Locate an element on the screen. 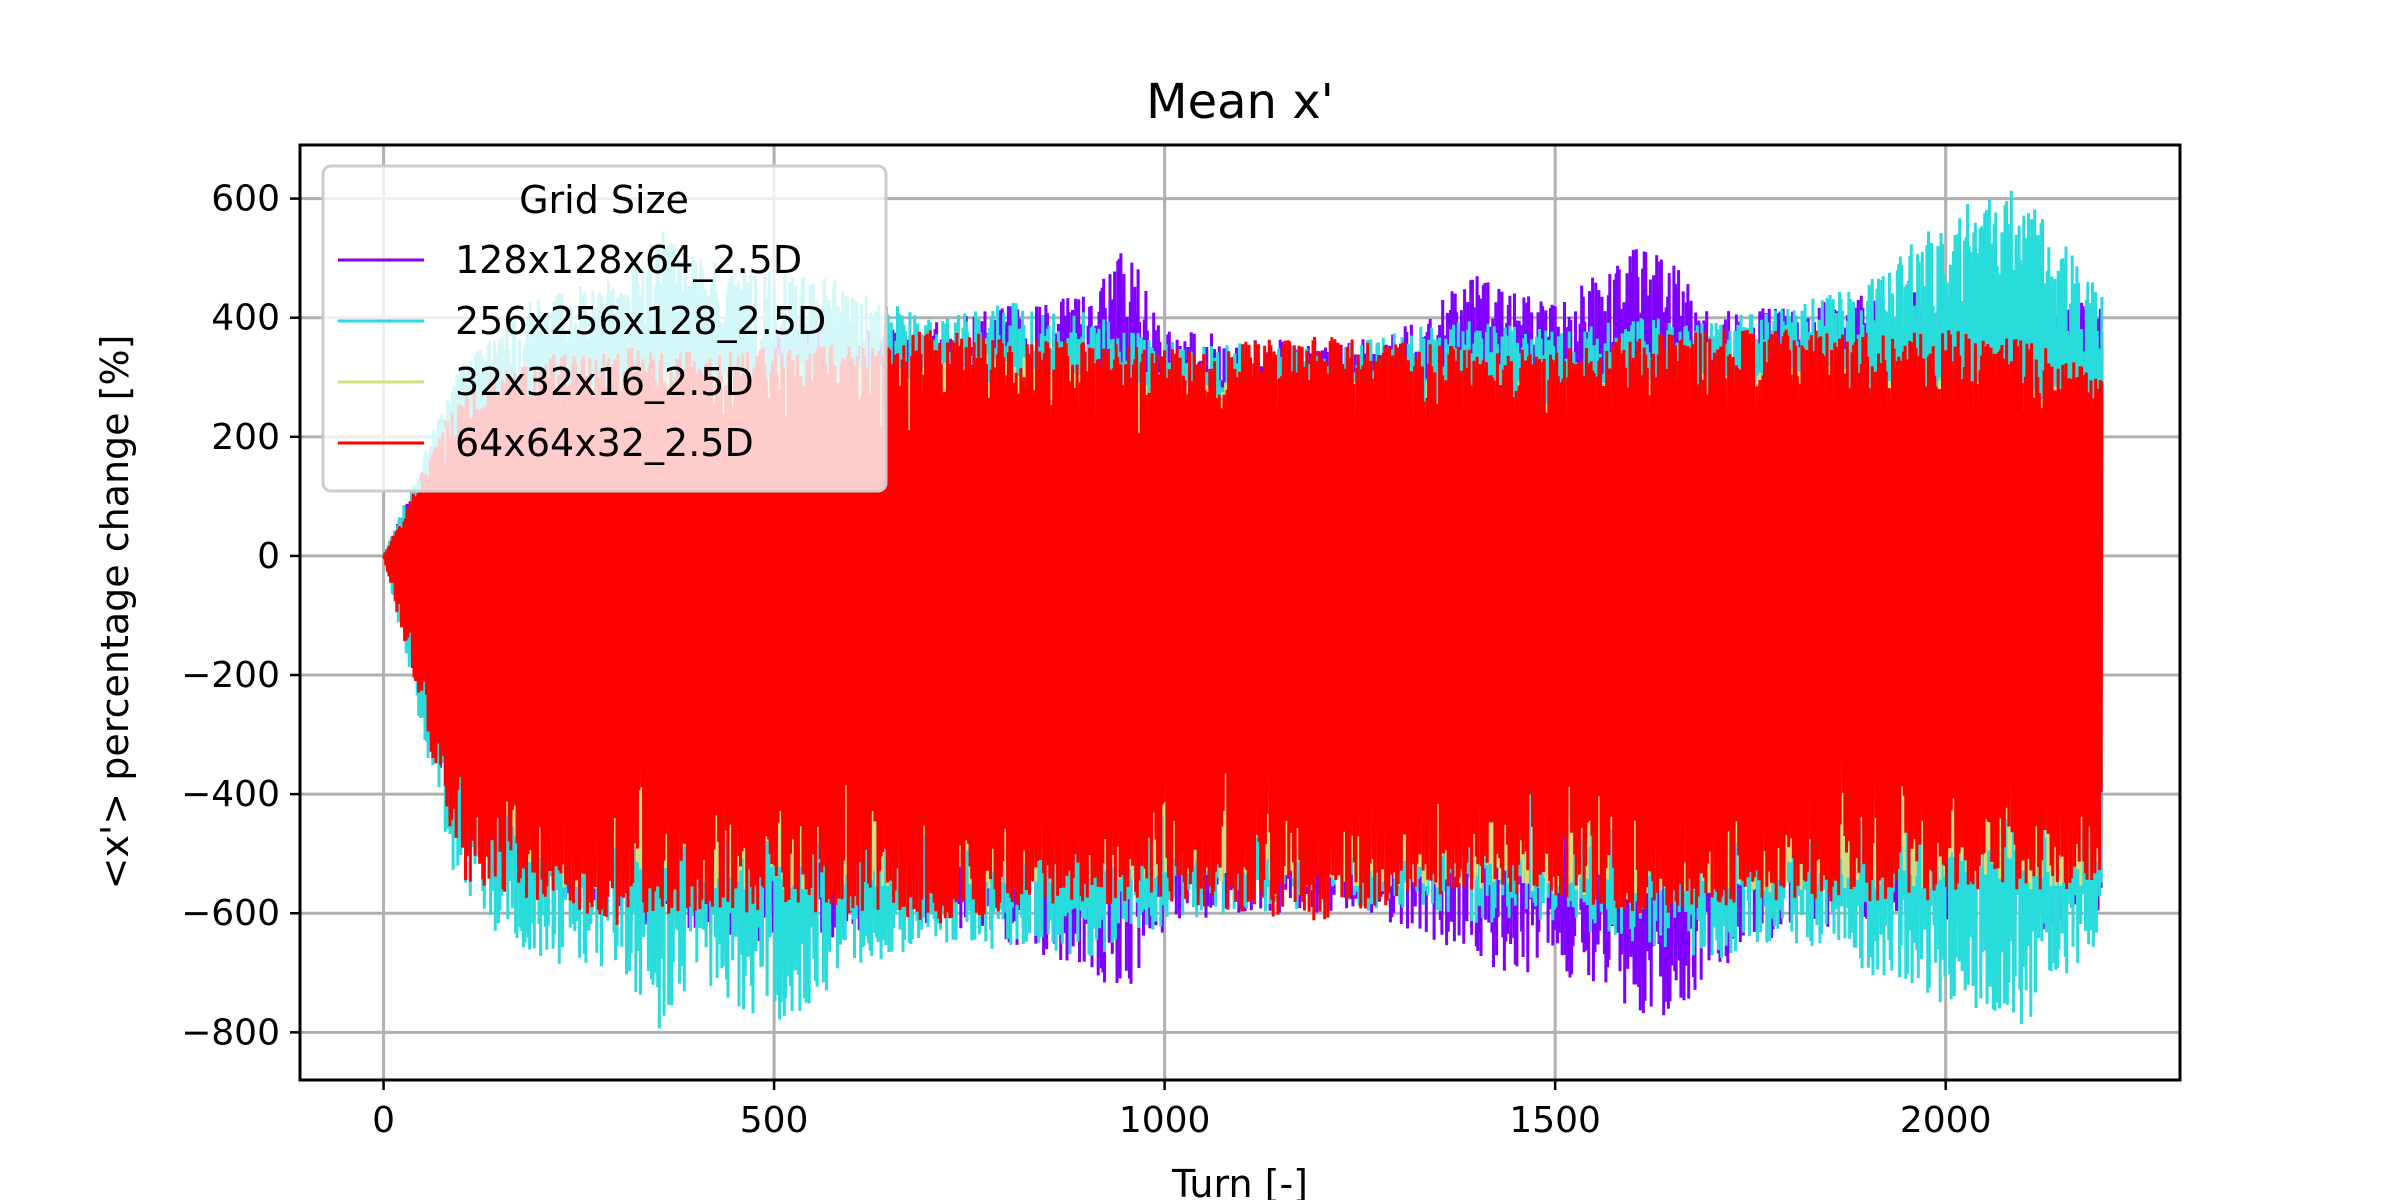  x-tick-label: 0 is located at coordinates (383, 1120).